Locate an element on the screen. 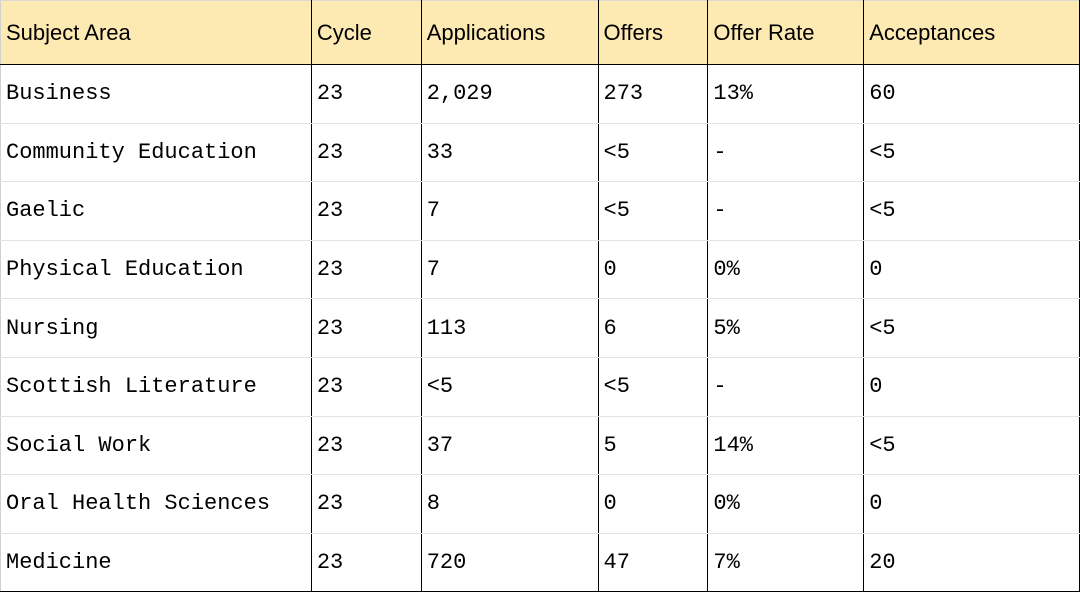  cell-offers: 273 is located at coordinates (653, 94).